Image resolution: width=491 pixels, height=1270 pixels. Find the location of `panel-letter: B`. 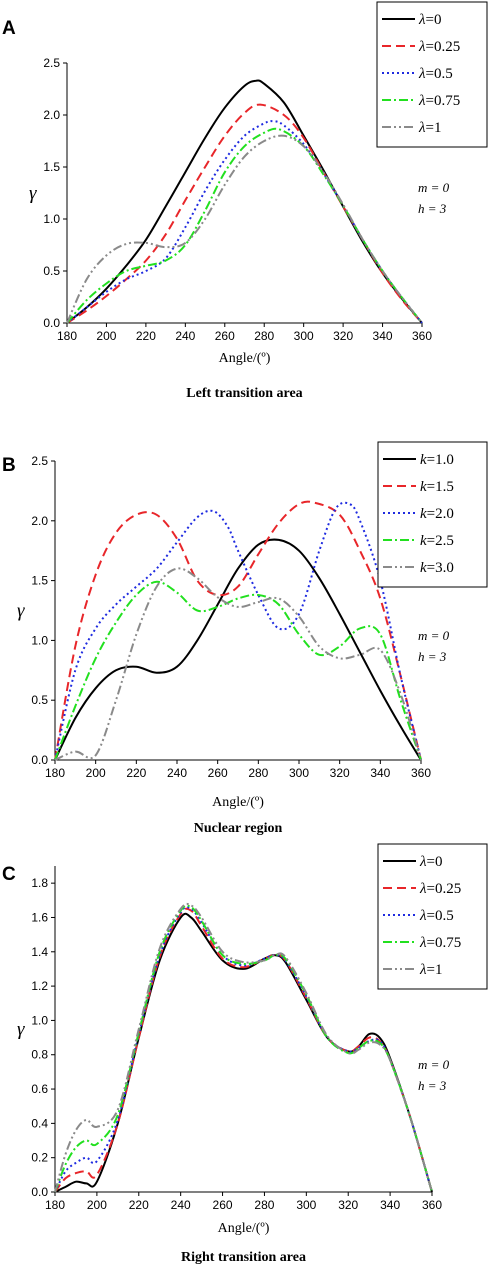

panel-letter: B is located at coordinates (9, 465).